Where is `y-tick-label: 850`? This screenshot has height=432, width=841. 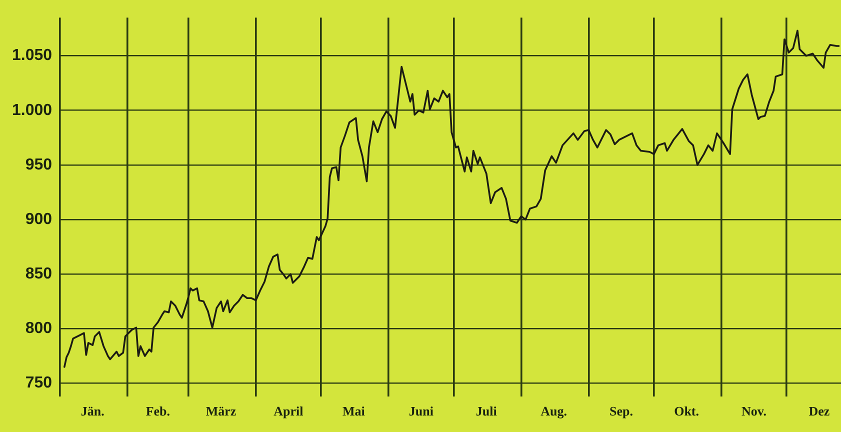
y-tick-label: 850 is located at coordinates (38, 274).